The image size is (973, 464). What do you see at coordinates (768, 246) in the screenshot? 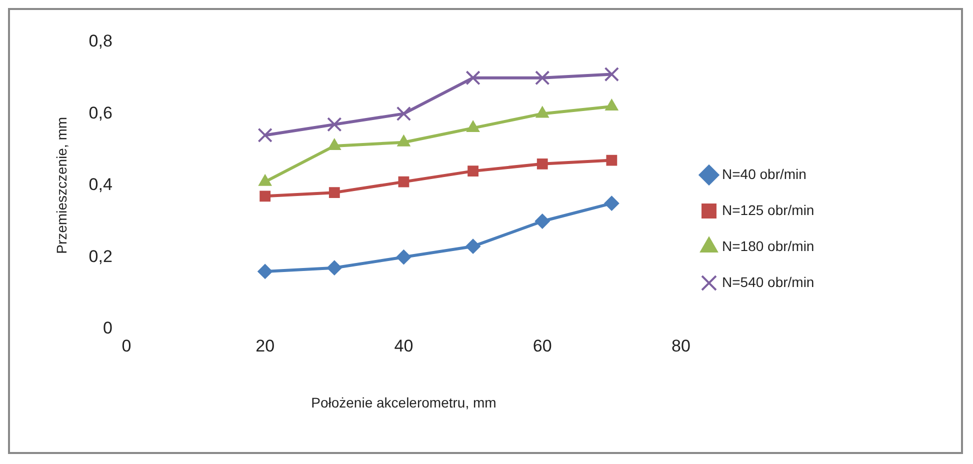
I see `legend-label: N=180 obr/min` at bounding box center [768, 246].